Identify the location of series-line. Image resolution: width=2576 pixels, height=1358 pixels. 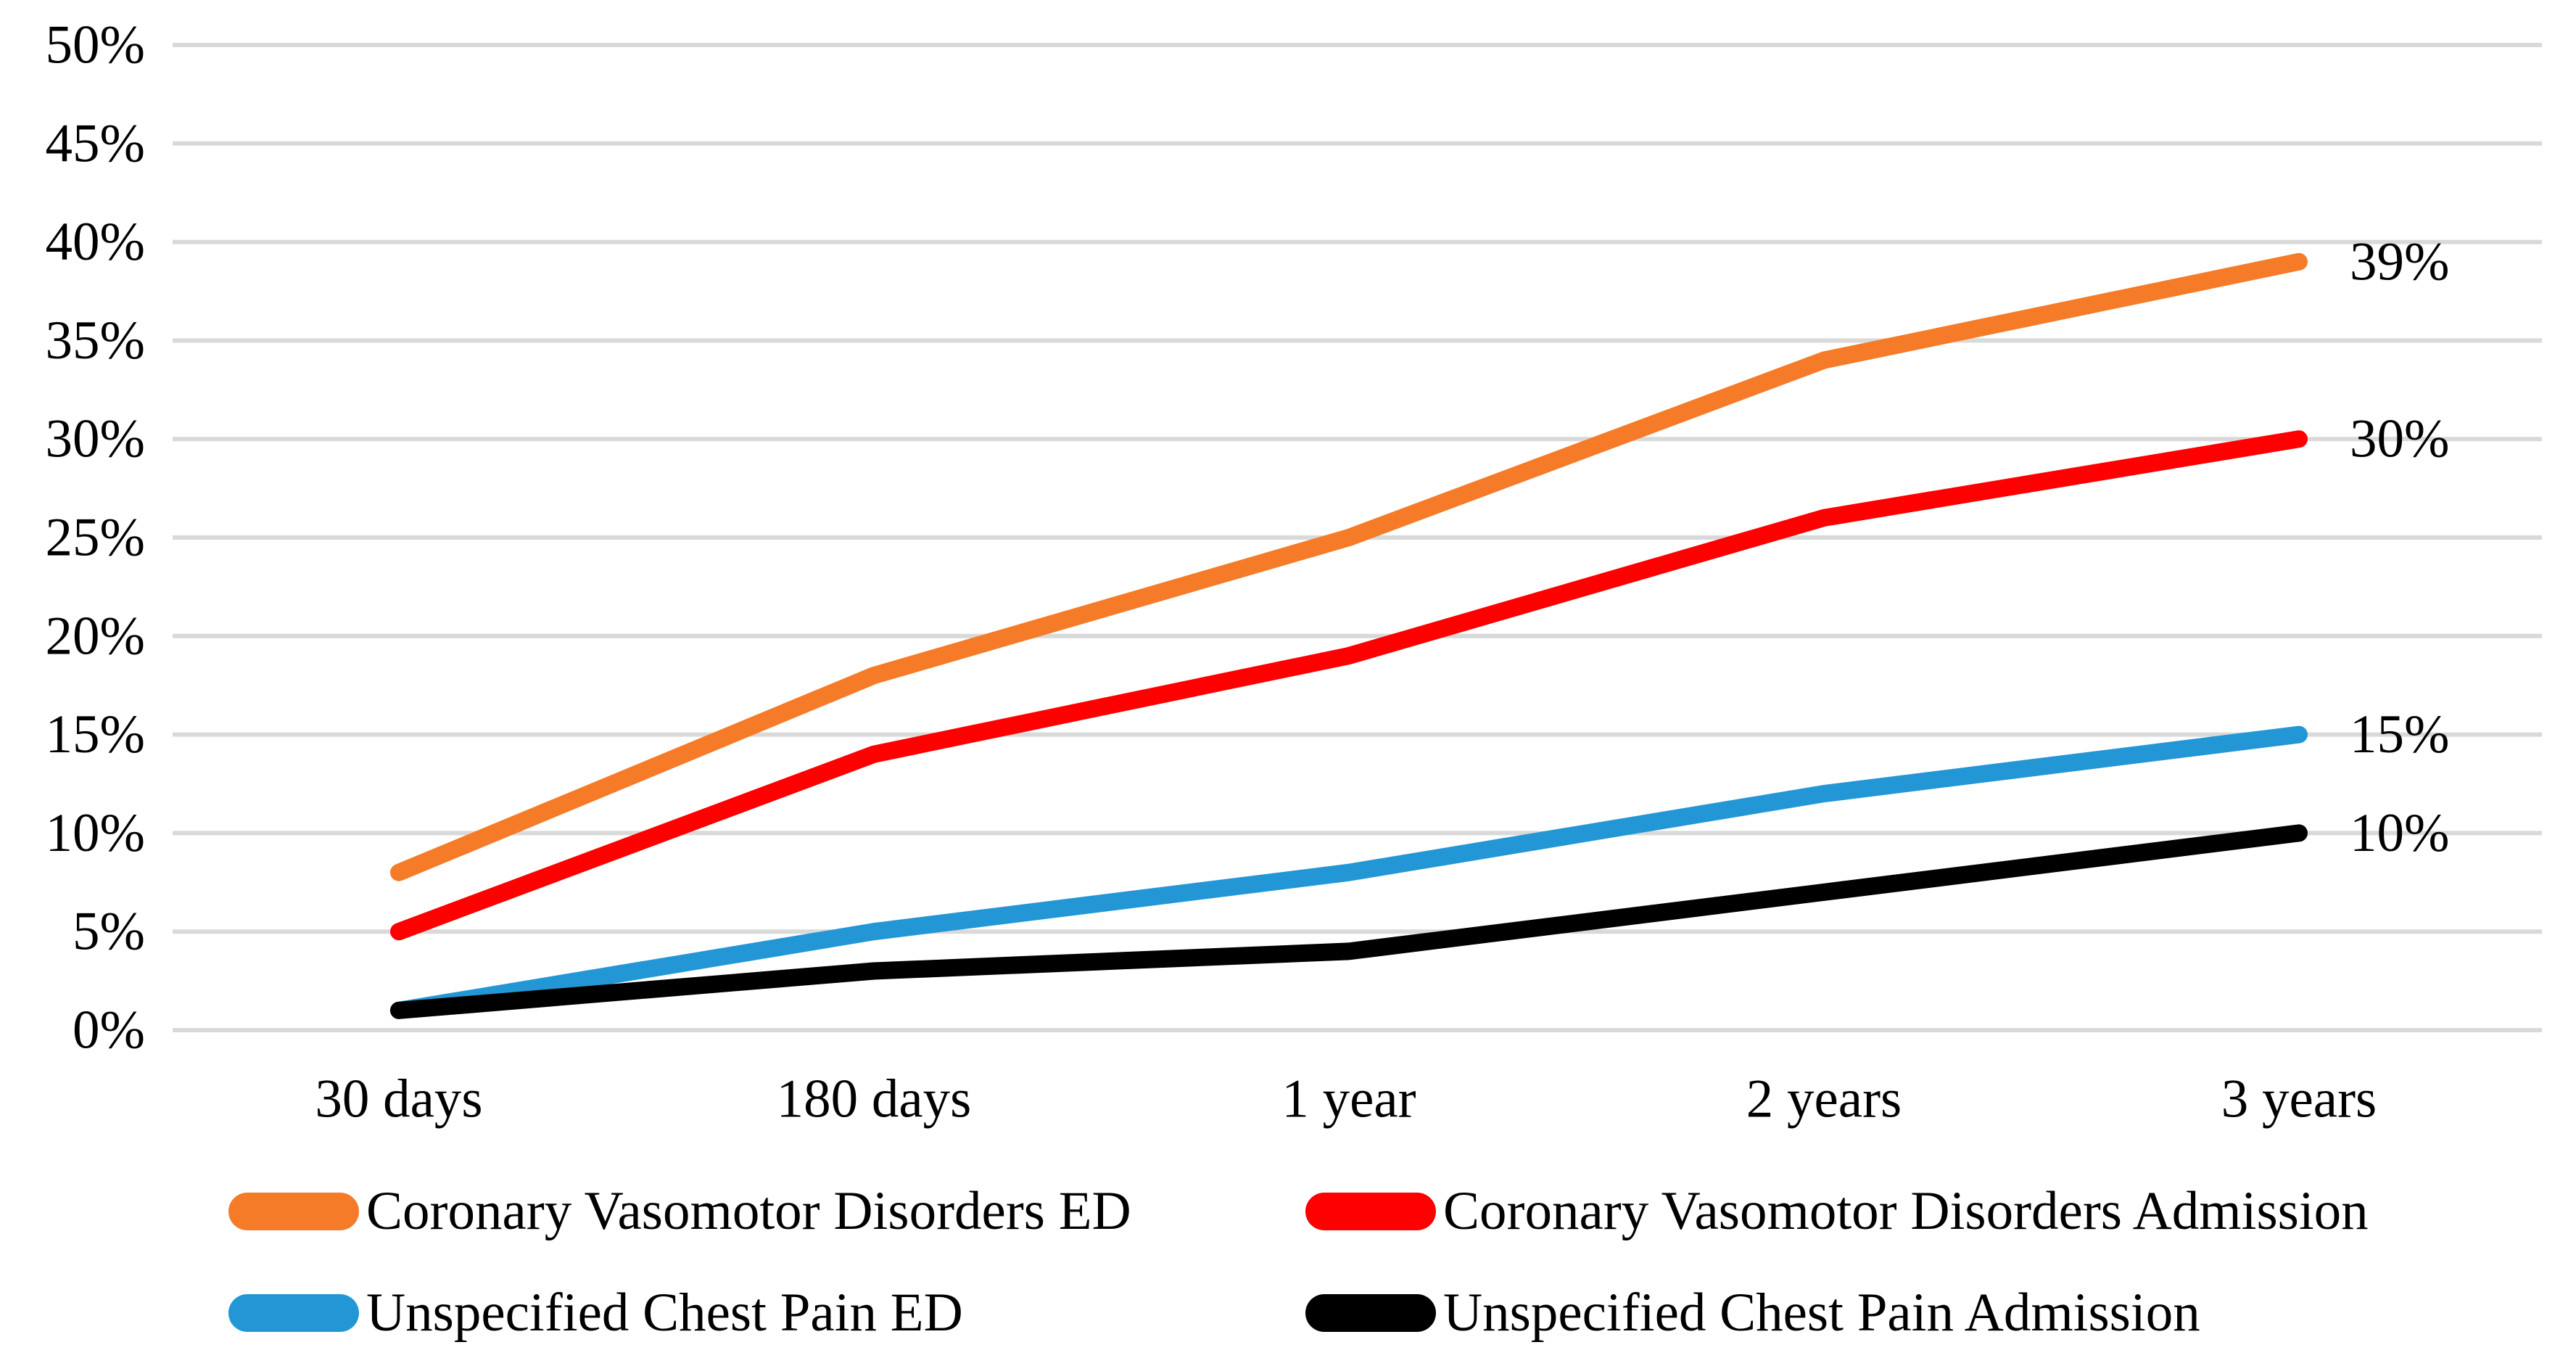
(1349, 921).